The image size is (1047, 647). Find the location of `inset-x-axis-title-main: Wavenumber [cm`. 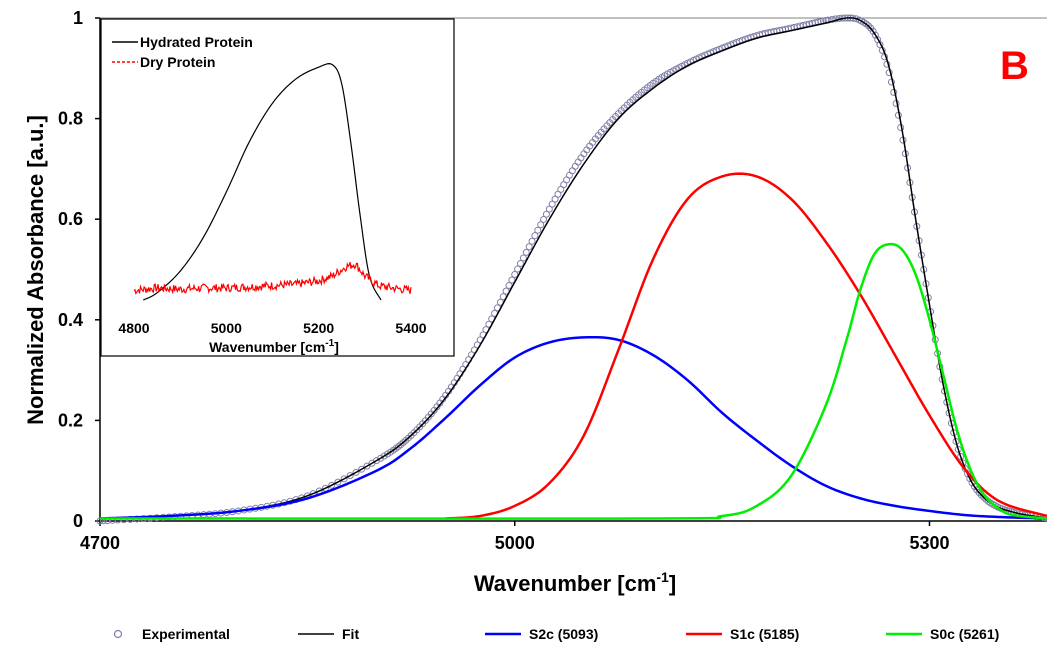

inset-x-axis-title-main: Wavenumber [cm is located at coordinates (267, 347).